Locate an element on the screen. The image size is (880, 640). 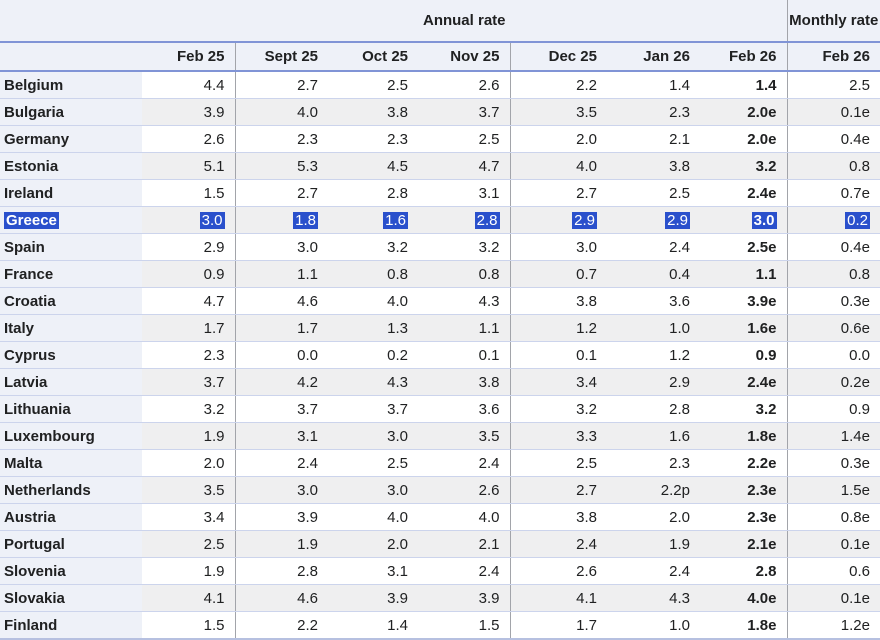
column-header-monthly-feb-26: Feb 26 is located at coordinates (833, 57).